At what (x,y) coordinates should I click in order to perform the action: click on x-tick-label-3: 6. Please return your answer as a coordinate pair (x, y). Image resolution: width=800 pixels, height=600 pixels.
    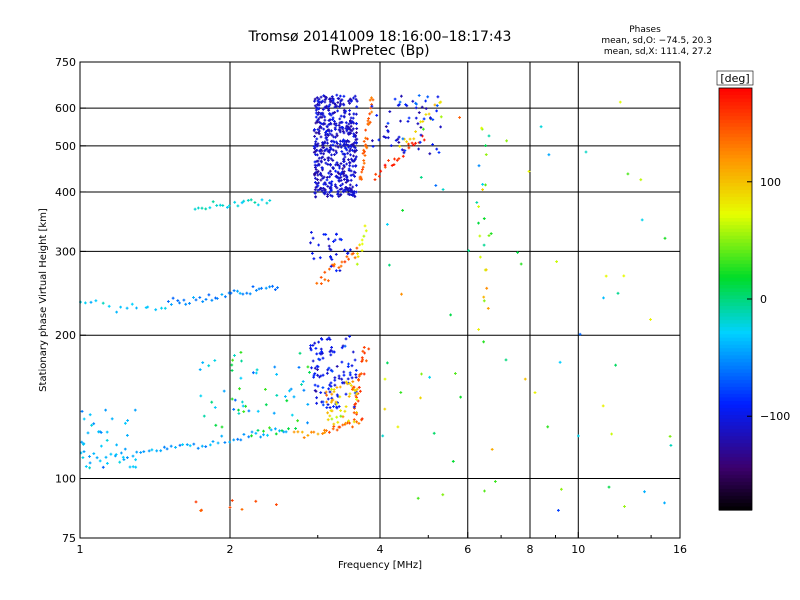
    Looking at the image, I should click on (467, 549).